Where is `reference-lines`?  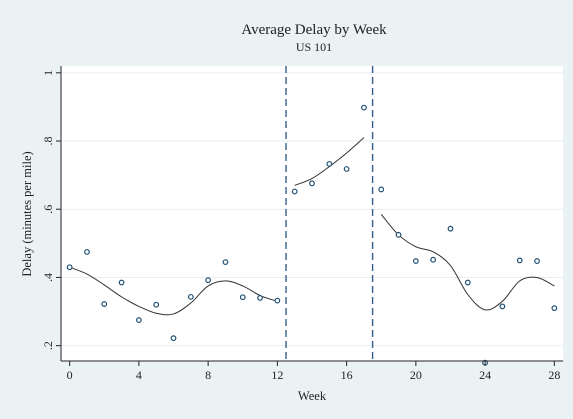 reference-lines is located at coordinates (329, 213).